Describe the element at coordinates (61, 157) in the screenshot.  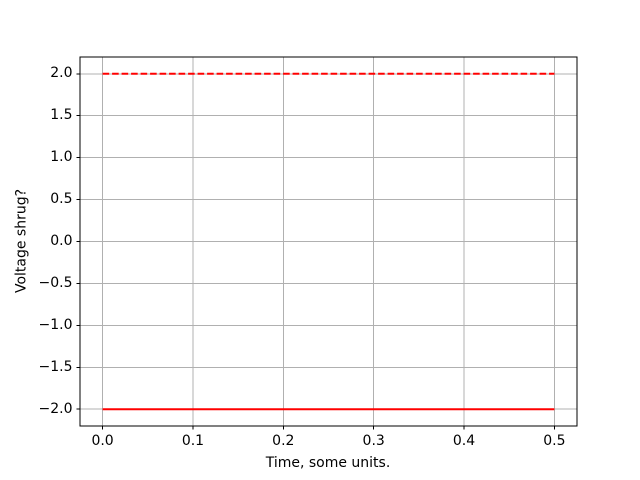
I see `y-tick-label: 1.0` at that location.